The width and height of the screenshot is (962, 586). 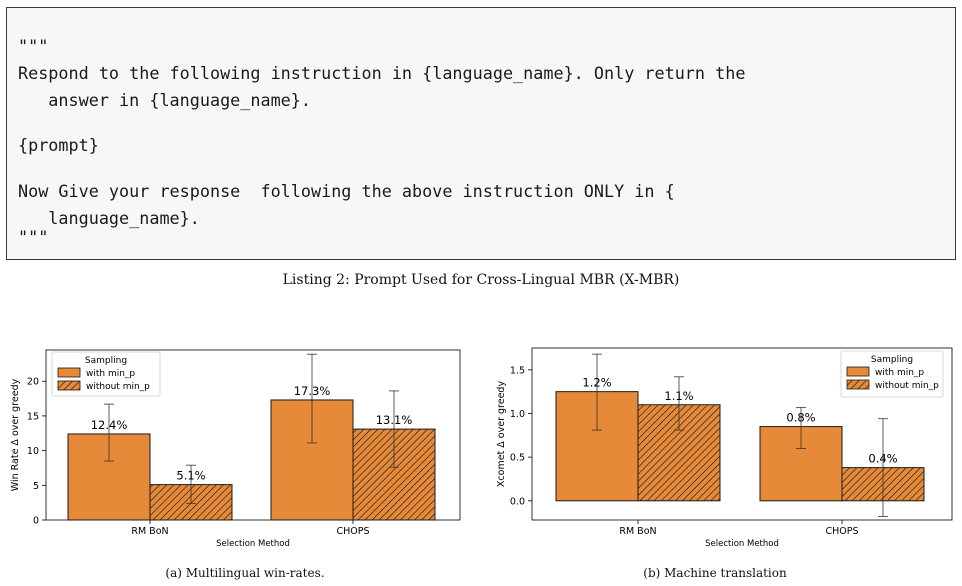 I want to click on data-label: 0.8%, so click(x=800, y=418).